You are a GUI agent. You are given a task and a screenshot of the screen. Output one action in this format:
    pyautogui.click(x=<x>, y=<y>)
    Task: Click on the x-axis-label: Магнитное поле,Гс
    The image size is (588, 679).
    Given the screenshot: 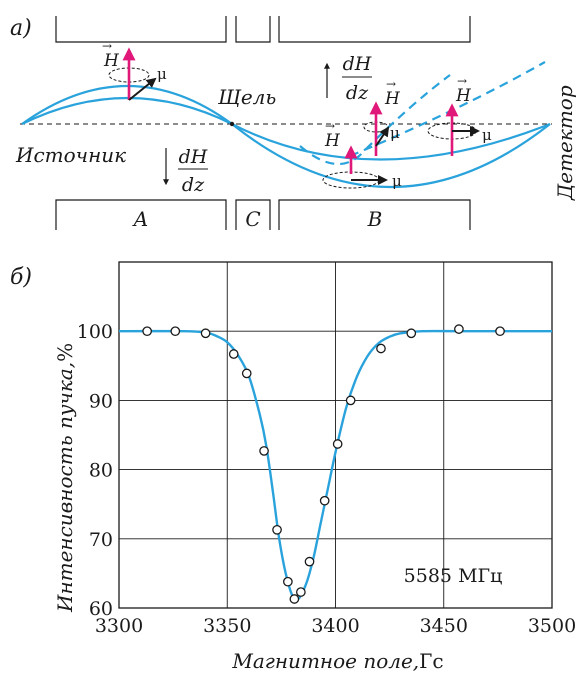 What is the action you would take?
    pyautogui.click(x=337, y=661)
    